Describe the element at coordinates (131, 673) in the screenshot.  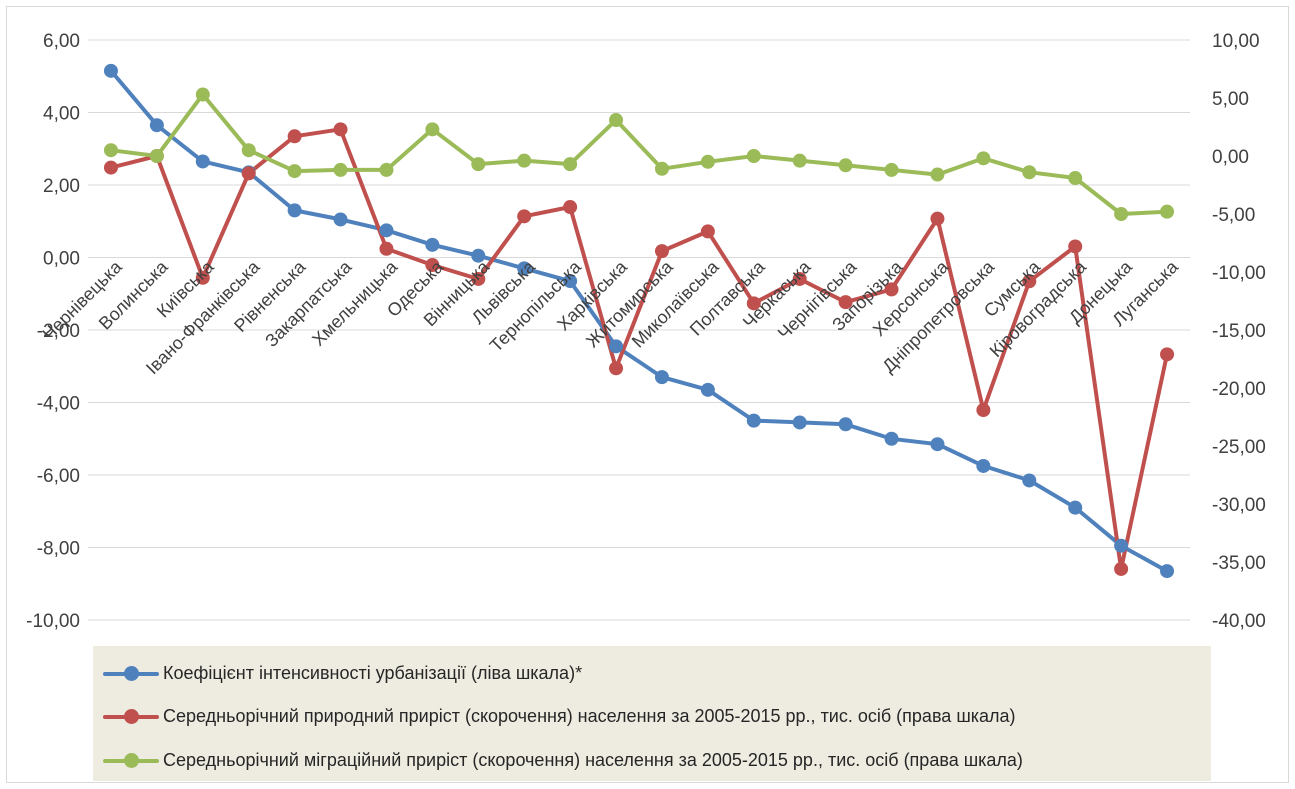
I see `legend-swatch-urbanization` at that location.